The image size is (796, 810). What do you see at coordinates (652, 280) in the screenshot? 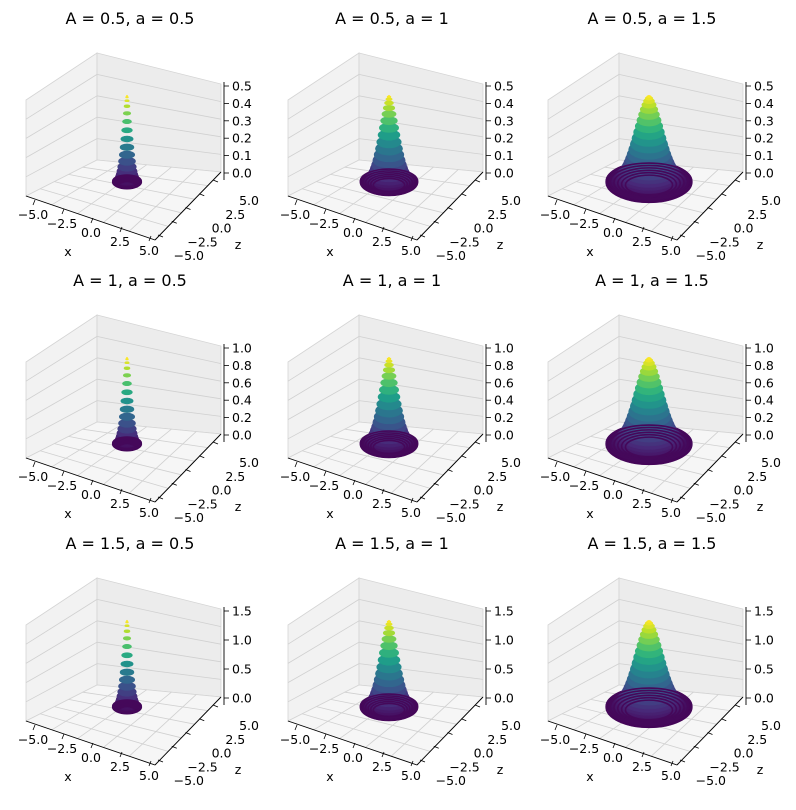
I see `chart-title: A = 1, a = 1.5` at bounding box center [652, 280].